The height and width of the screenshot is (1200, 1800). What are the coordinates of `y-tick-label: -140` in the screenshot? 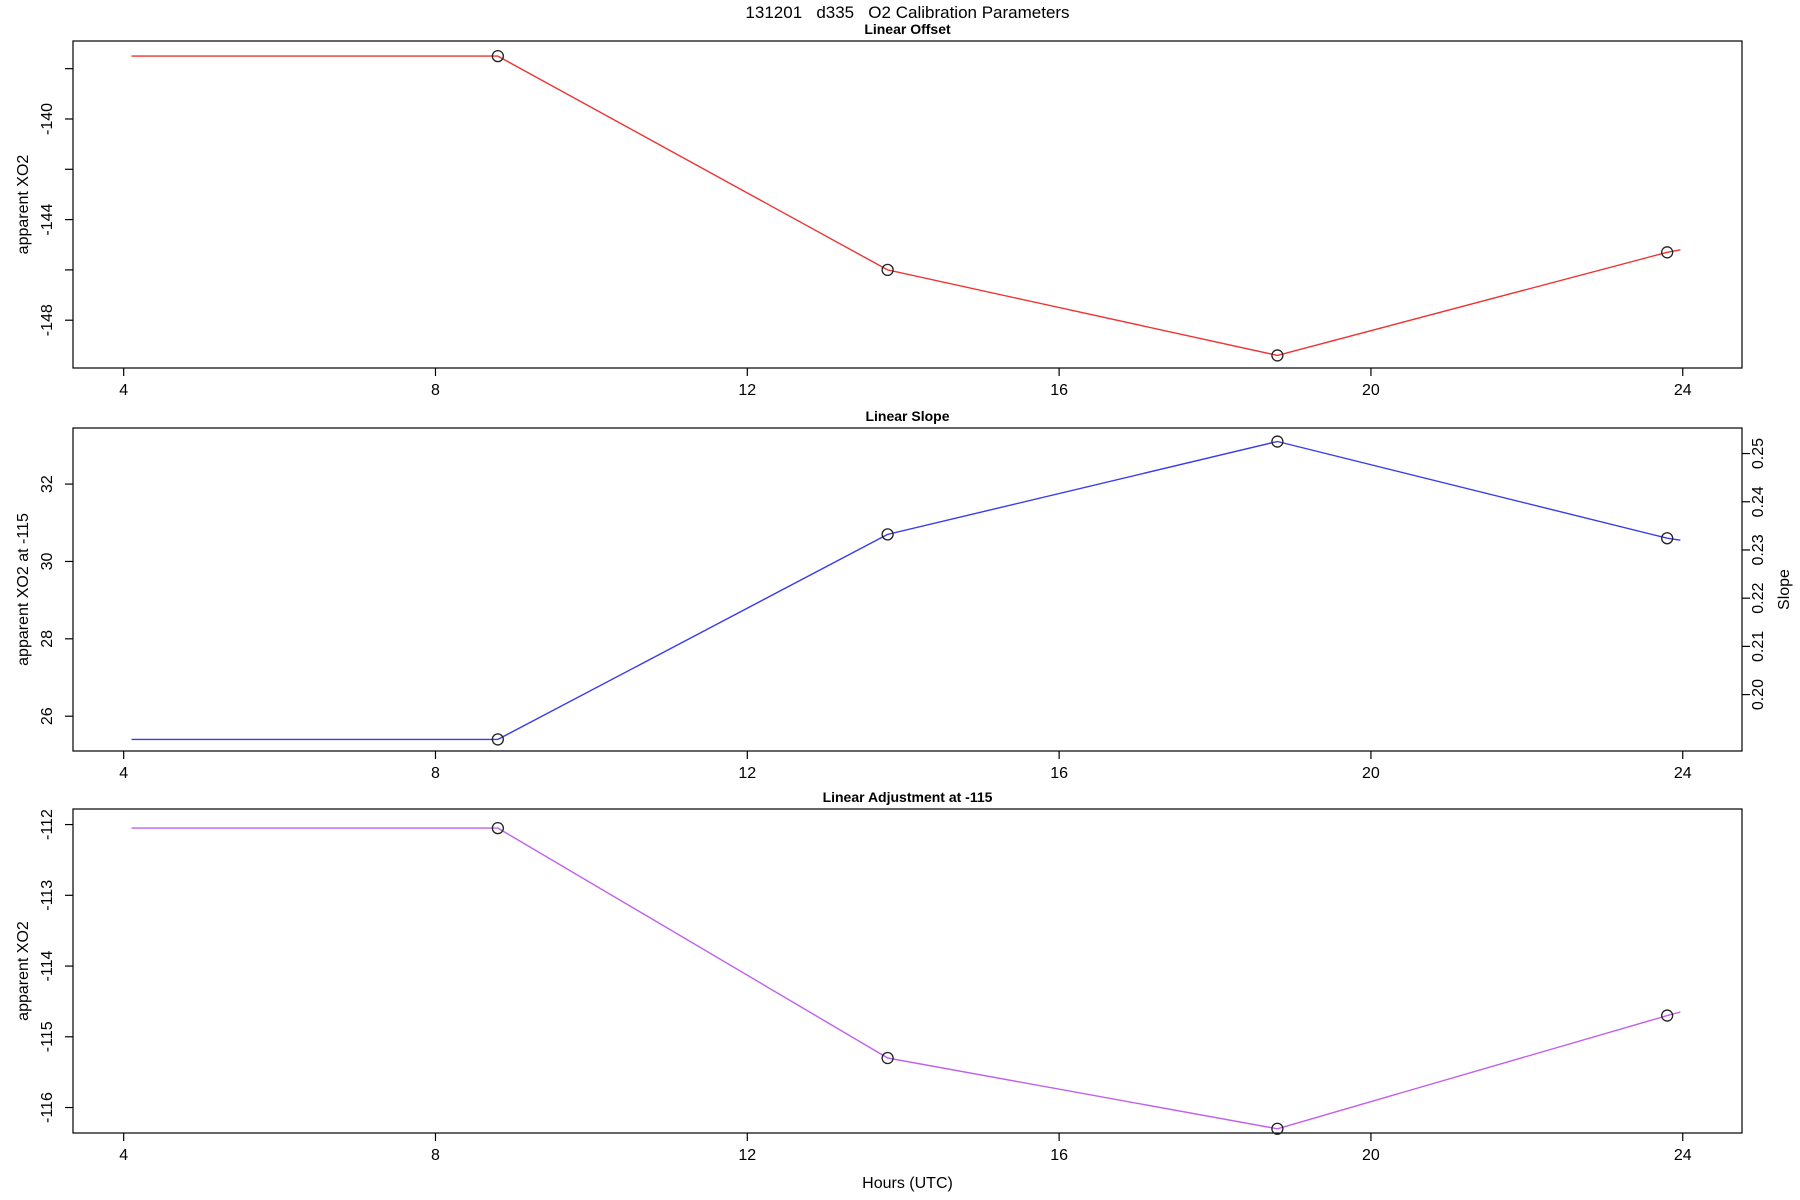 It's located at (47, 119).